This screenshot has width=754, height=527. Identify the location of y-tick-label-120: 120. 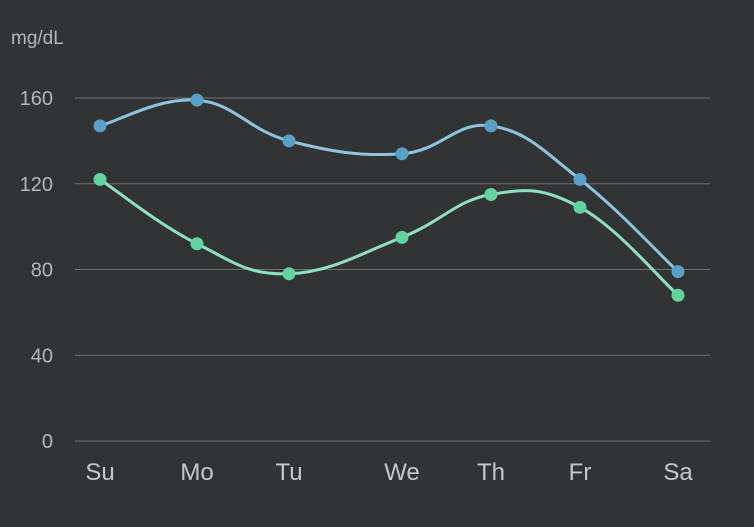
(36, 185).